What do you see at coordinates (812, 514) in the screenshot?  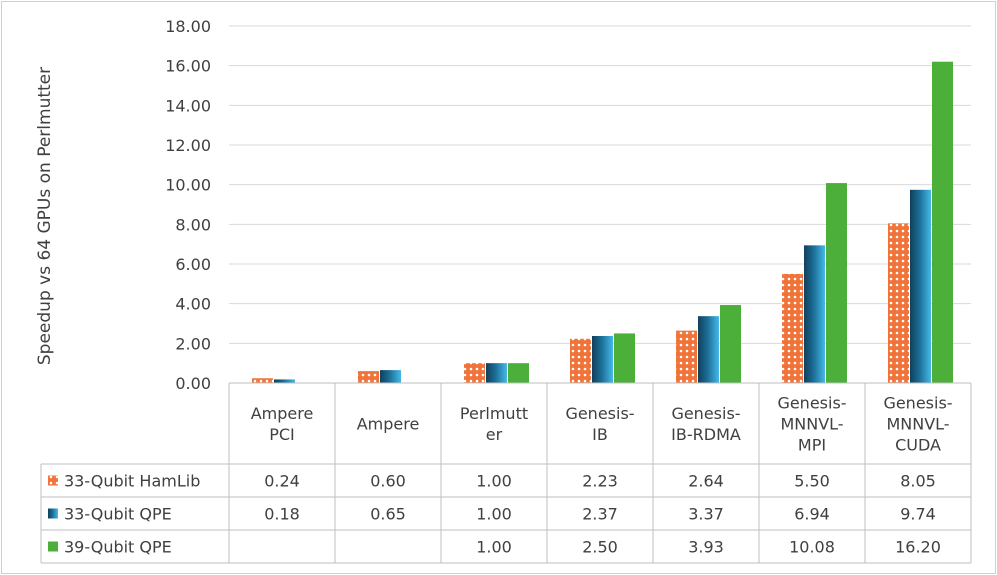 I see `data-label: 6.94` at bounding box center [812, 514].